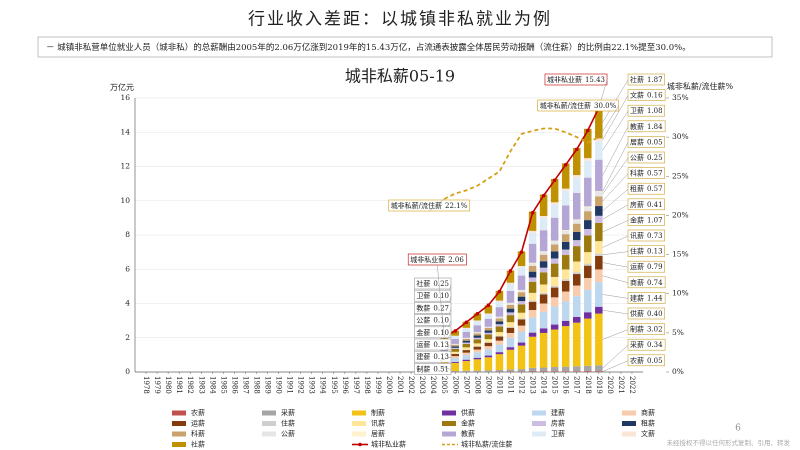 Image resolution: width=800 pixels, height=450 pixels. I want to click on label-name: 居薪, so click(637, 141).